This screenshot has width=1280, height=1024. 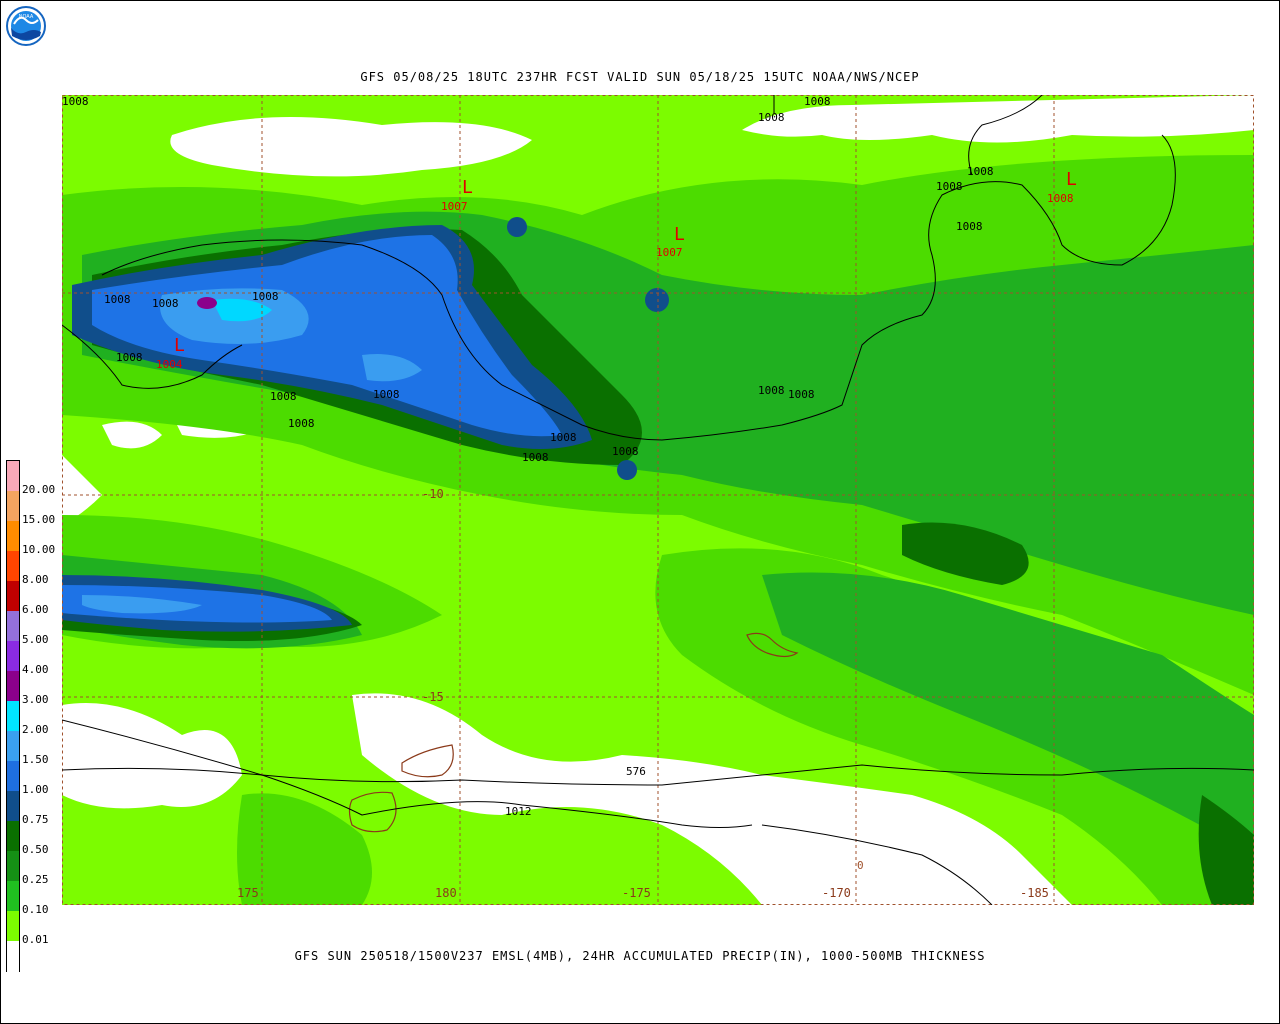 What do you see at coordinates (433, 494) in the screenshot?
I see `lat-label: -10` at bounding box center [433, 494].